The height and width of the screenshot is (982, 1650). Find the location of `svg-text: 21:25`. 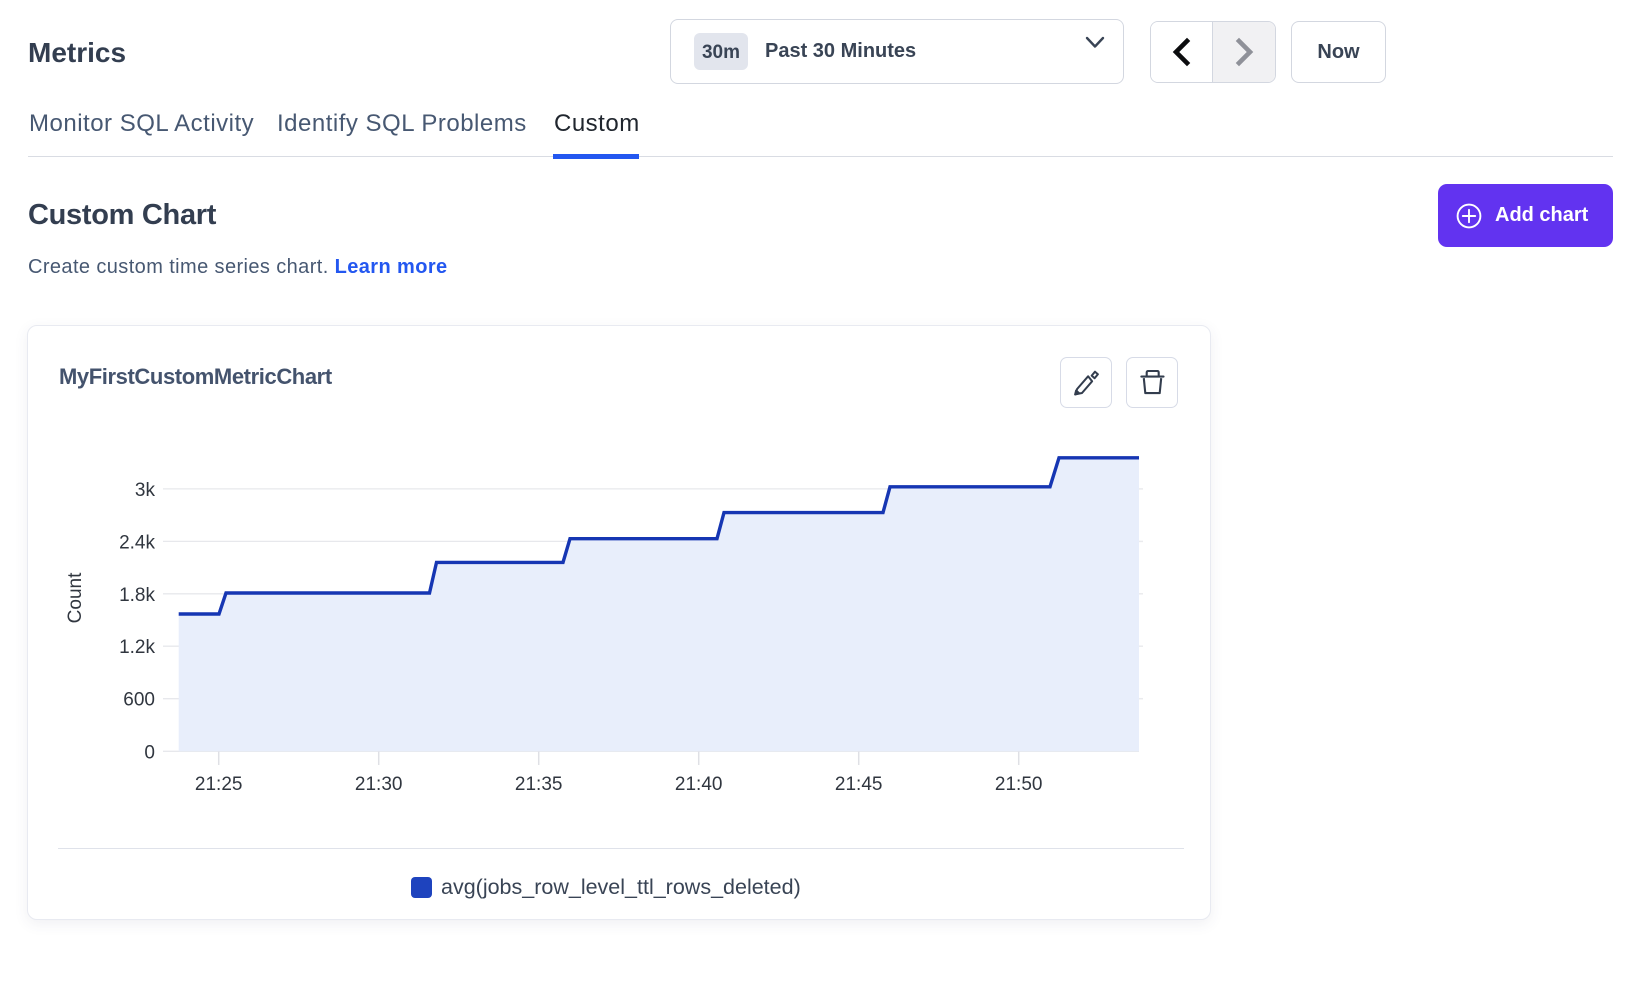

svg-text: 21:25 is located at coordinates (219, 784).